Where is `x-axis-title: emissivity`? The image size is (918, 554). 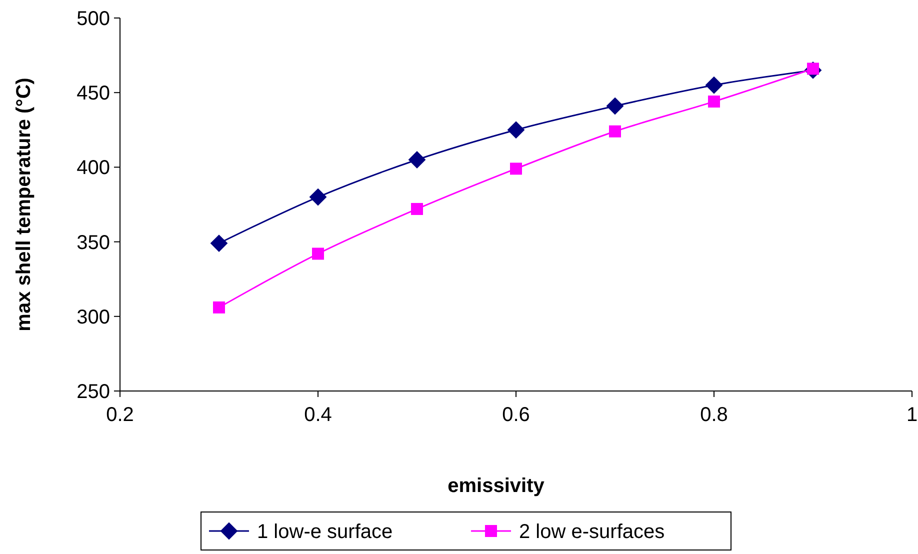 x-axis-title: emissivity is located at coordinates (497, 486).